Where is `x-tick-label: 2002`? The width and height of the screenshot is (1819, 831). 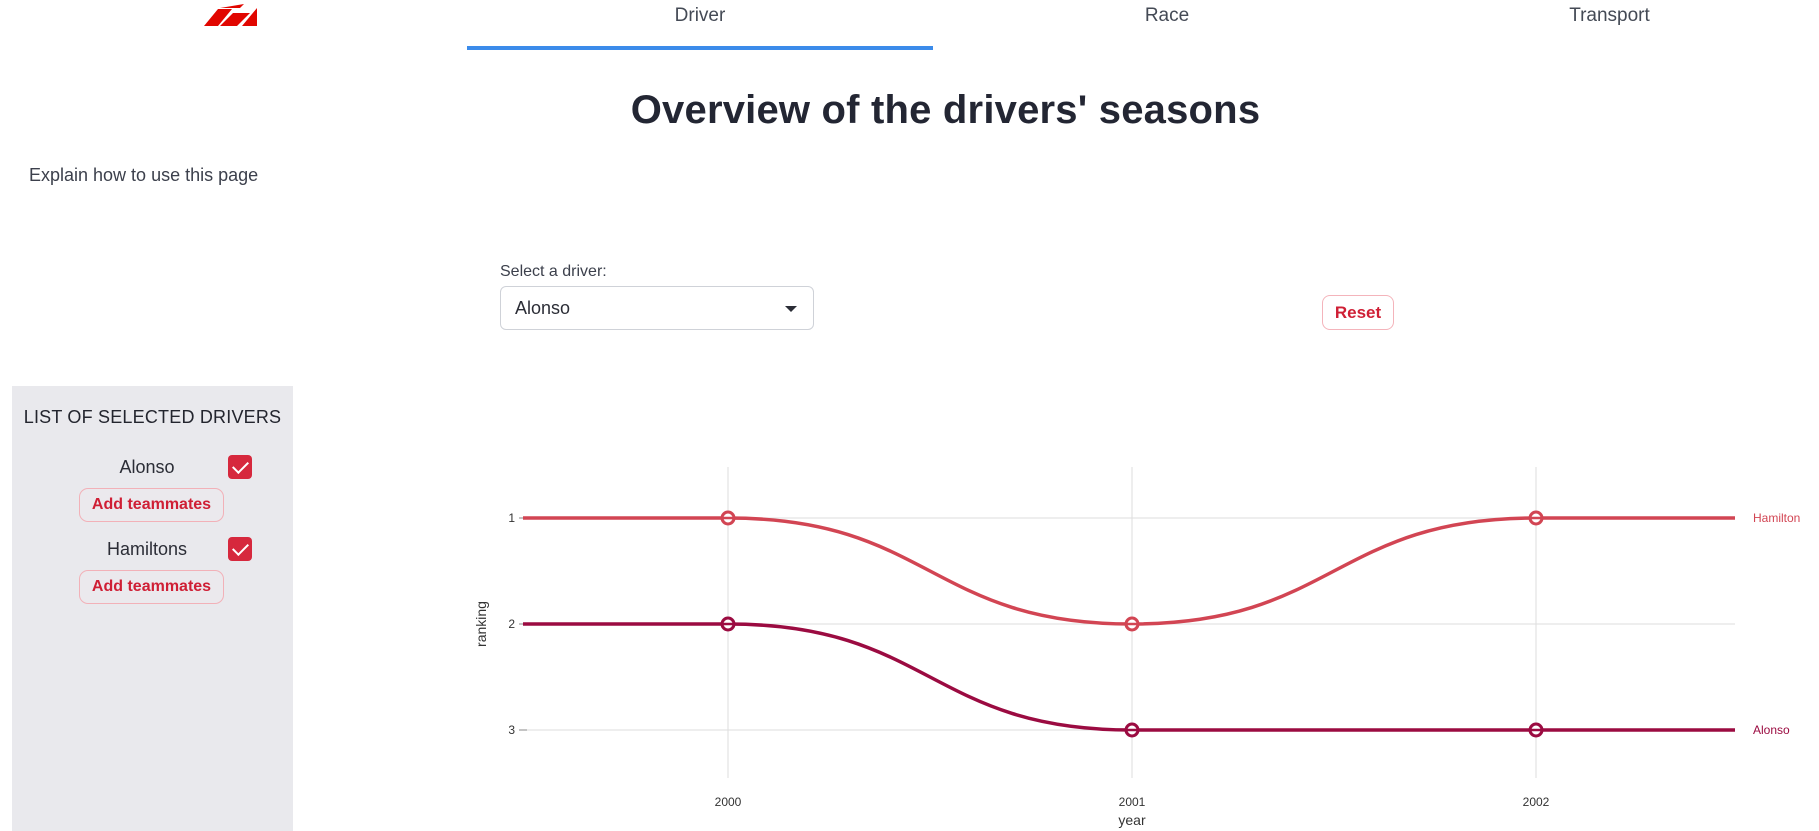
x-tick-label: 2002 is located at coordinates (1536, 802).